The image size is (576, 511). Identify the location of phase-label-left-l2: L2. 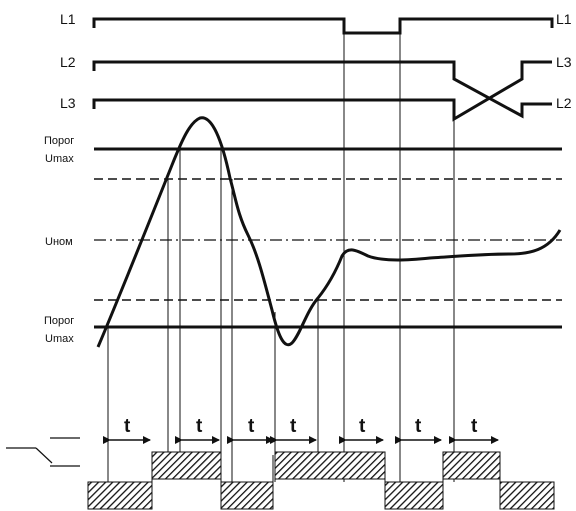
(68, 62).